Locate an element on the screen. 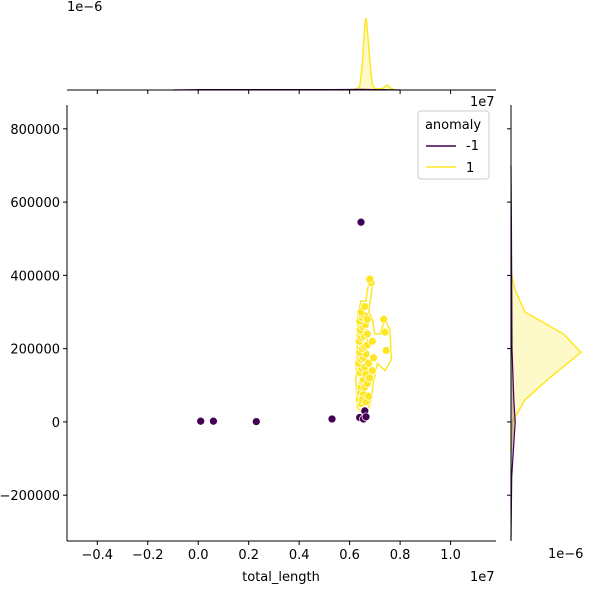 The height and width of the screenshot is (600, 600). y-tick-label: −200000 is located at coordinates (30, 496).